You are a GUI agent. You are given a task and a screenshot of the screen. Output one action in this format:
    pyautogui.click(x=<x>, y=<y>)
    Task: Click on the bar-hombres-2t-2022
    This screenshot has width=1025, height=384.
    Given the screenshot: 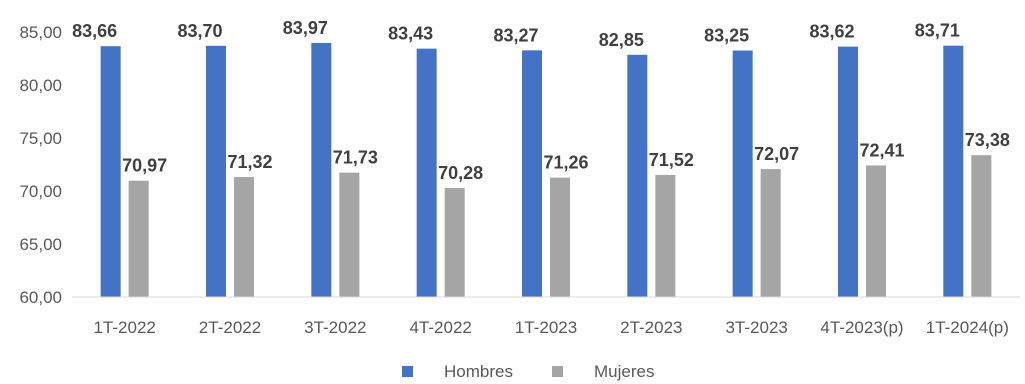 What is the action you would take?
    pyautogui.click(x=216, y=171)
    